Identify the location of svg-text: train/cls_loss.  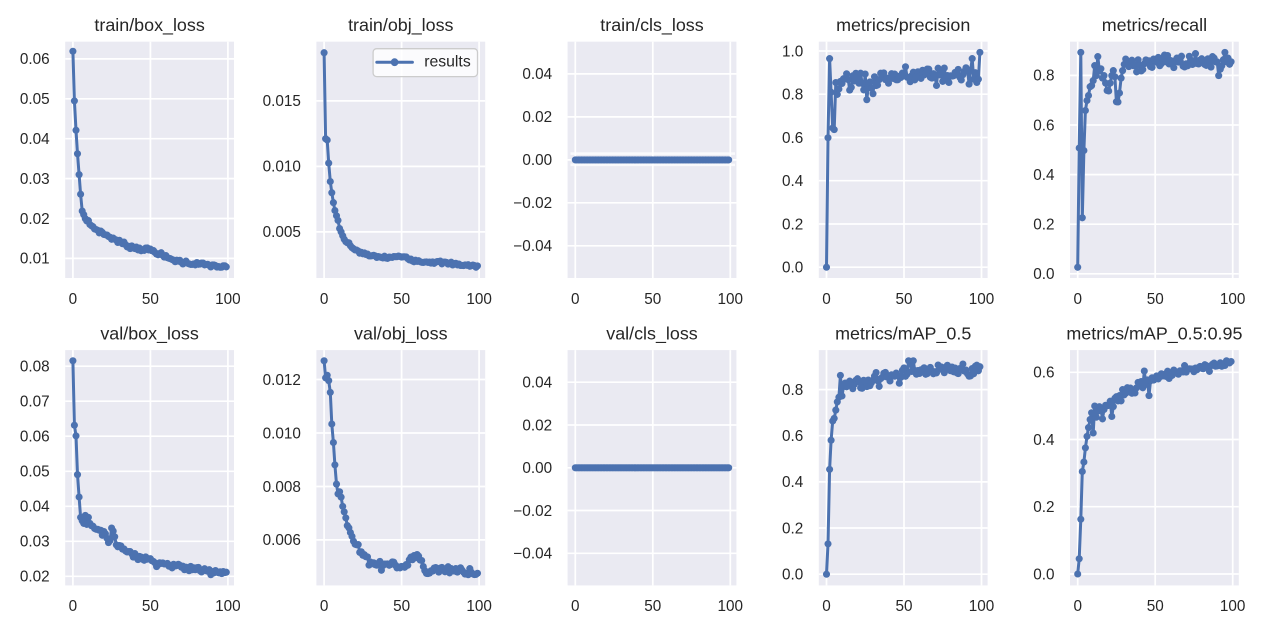
(651, 25).